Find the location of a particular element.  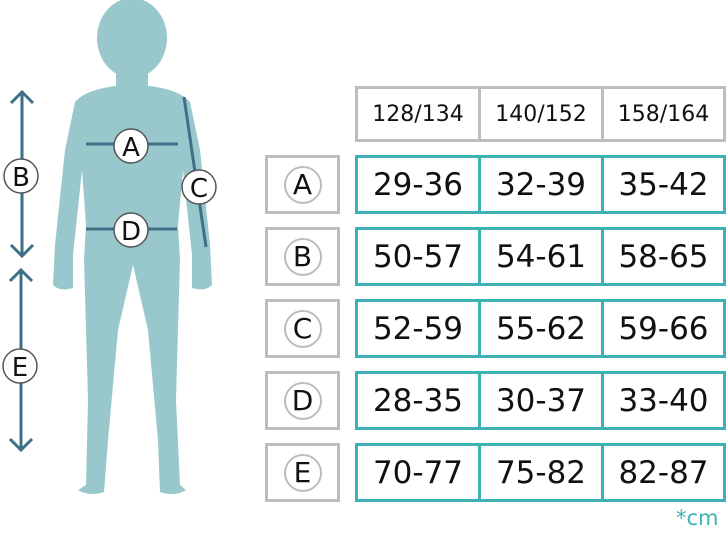

row-label: E is located at coordinates (302, 472).